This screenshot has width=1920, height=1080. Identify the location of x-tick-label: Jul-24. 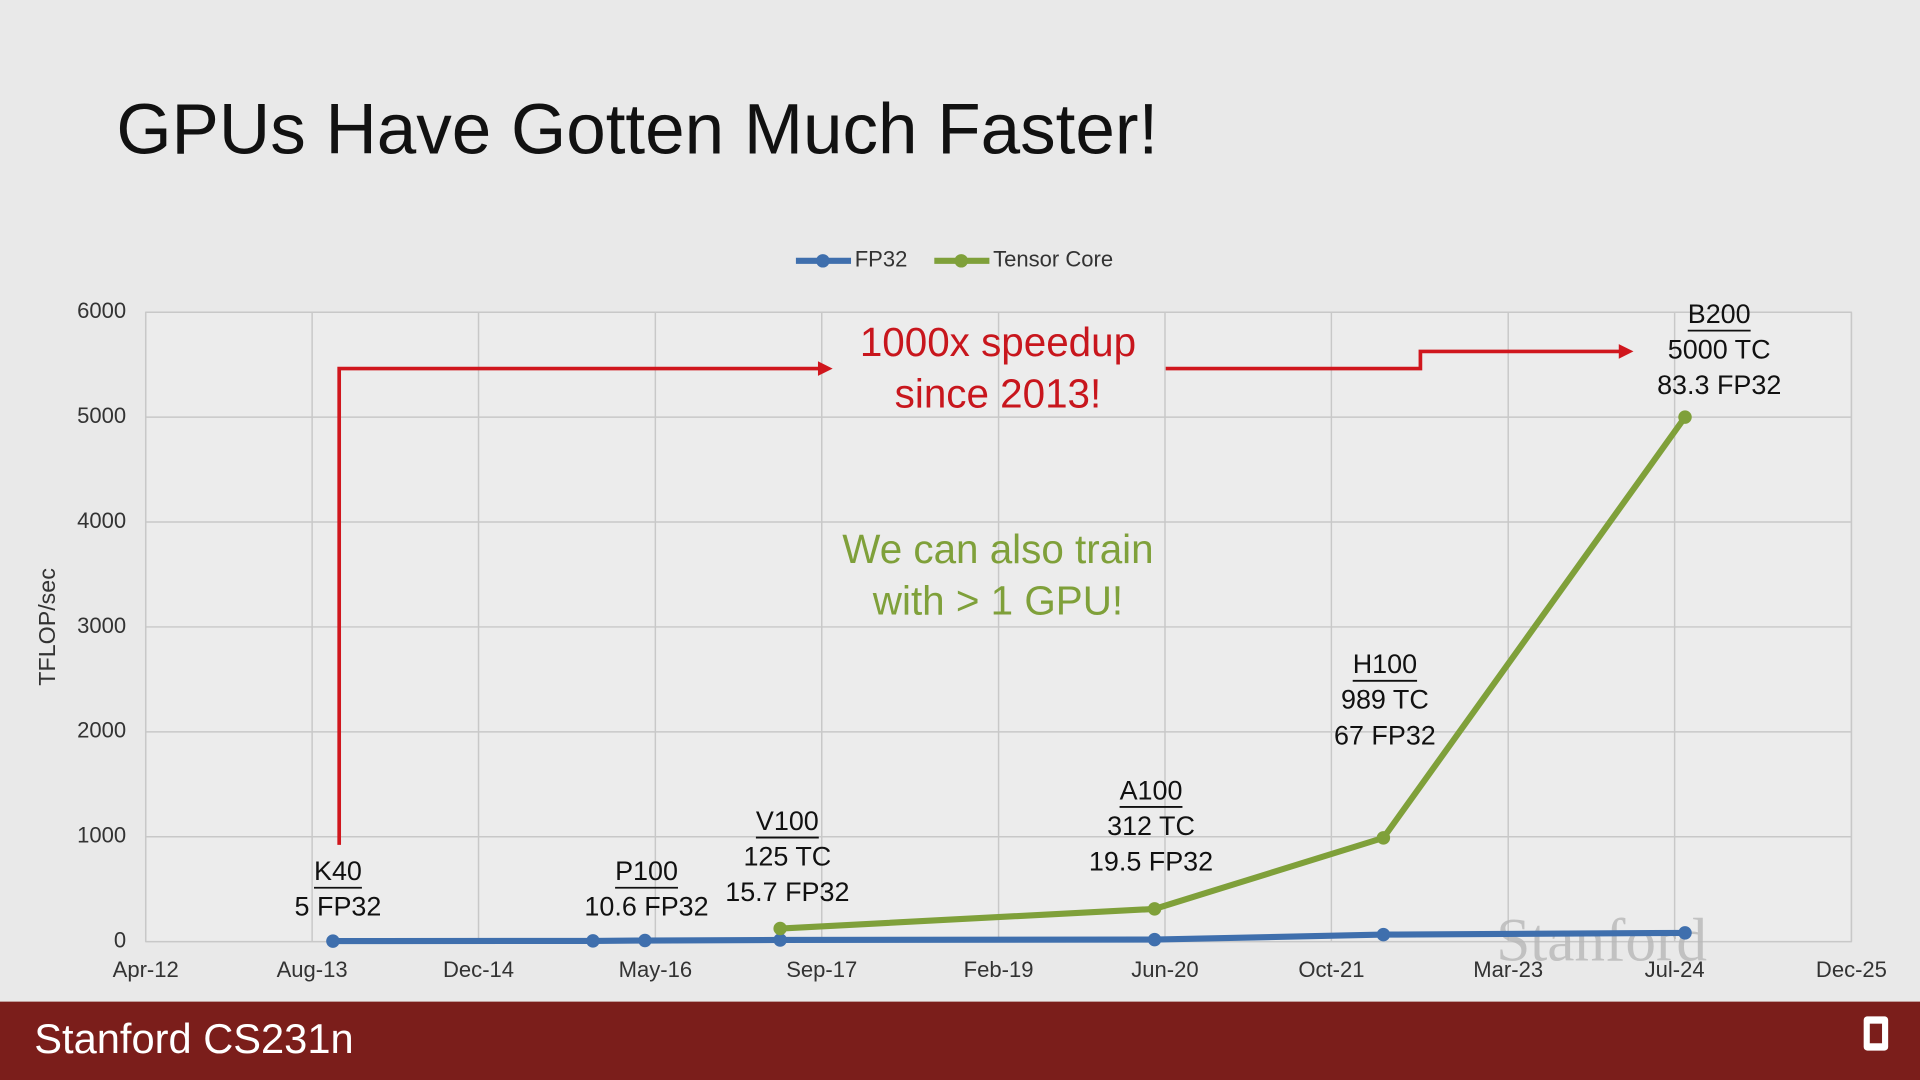
(1675, 969).